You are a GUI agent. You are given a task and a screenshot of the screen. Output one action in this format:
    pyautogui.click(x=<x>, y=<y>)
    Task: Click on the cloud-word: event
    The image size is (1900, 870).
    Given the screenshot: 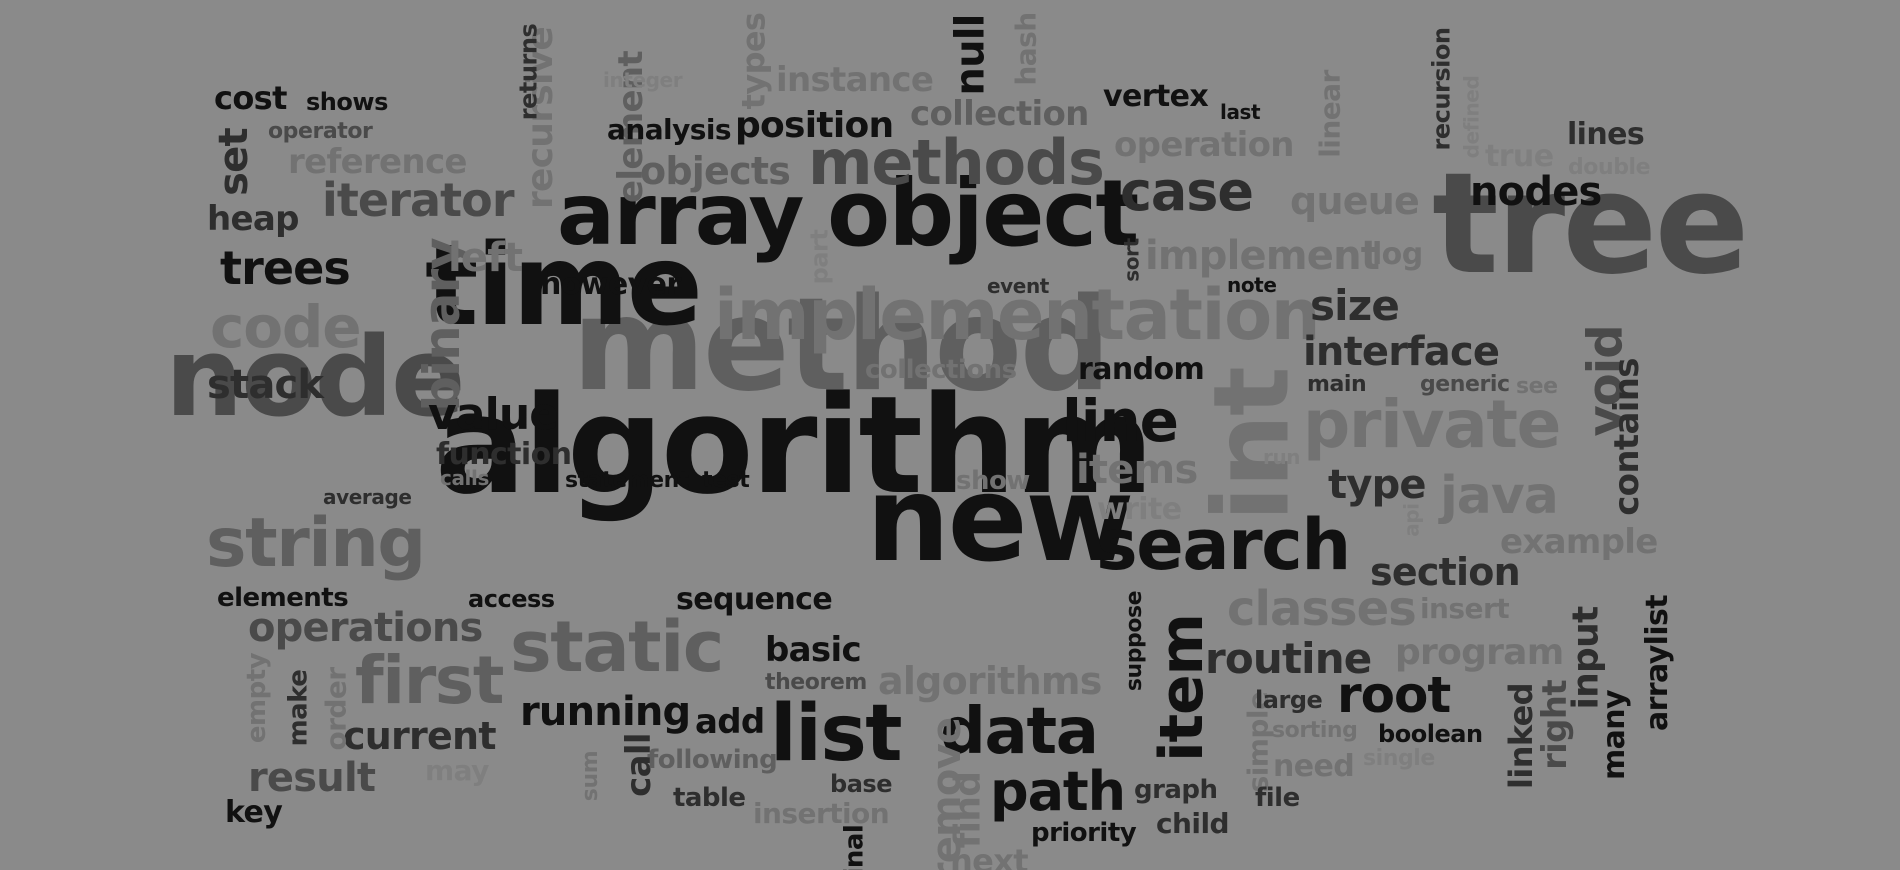 What is the action you would take?
    pyautogui.click(x=1018, y=286)
    